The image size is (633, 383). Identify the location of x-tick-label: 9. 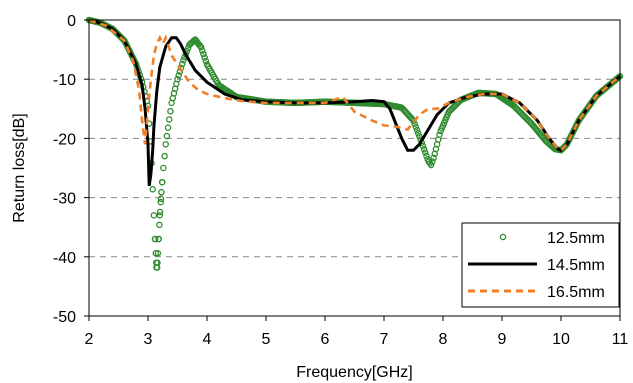
(502, 339).